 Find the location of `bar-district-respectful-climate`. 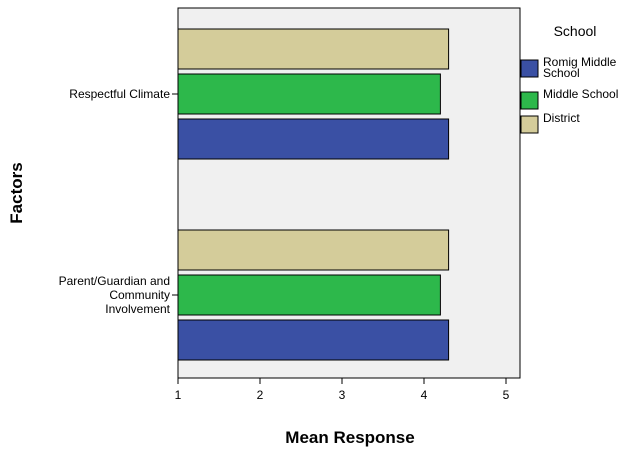

bar-district-respectful-climate is located at coordinates (313, 49).